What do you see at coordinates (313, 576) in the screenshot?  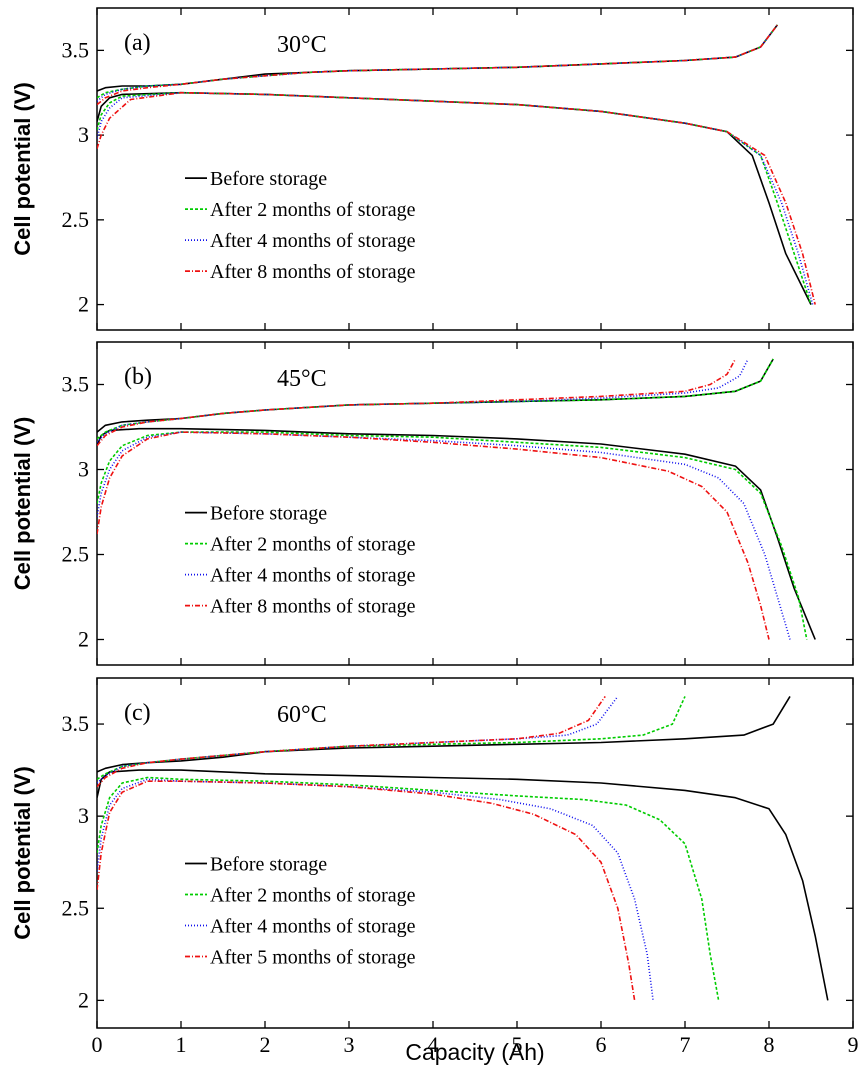 I see `legend-label-1-2: After 4 months of storage` at bounding box center [313, 576].